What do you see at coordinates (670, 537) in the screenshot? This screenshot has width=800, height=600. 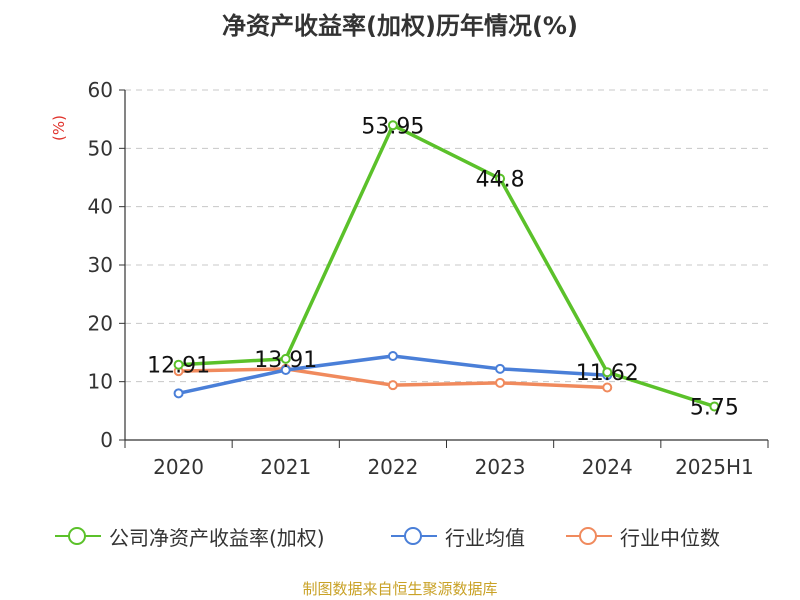 I see `legend-label-industry-median: 行业中位数` at bounding box center [670, 537].